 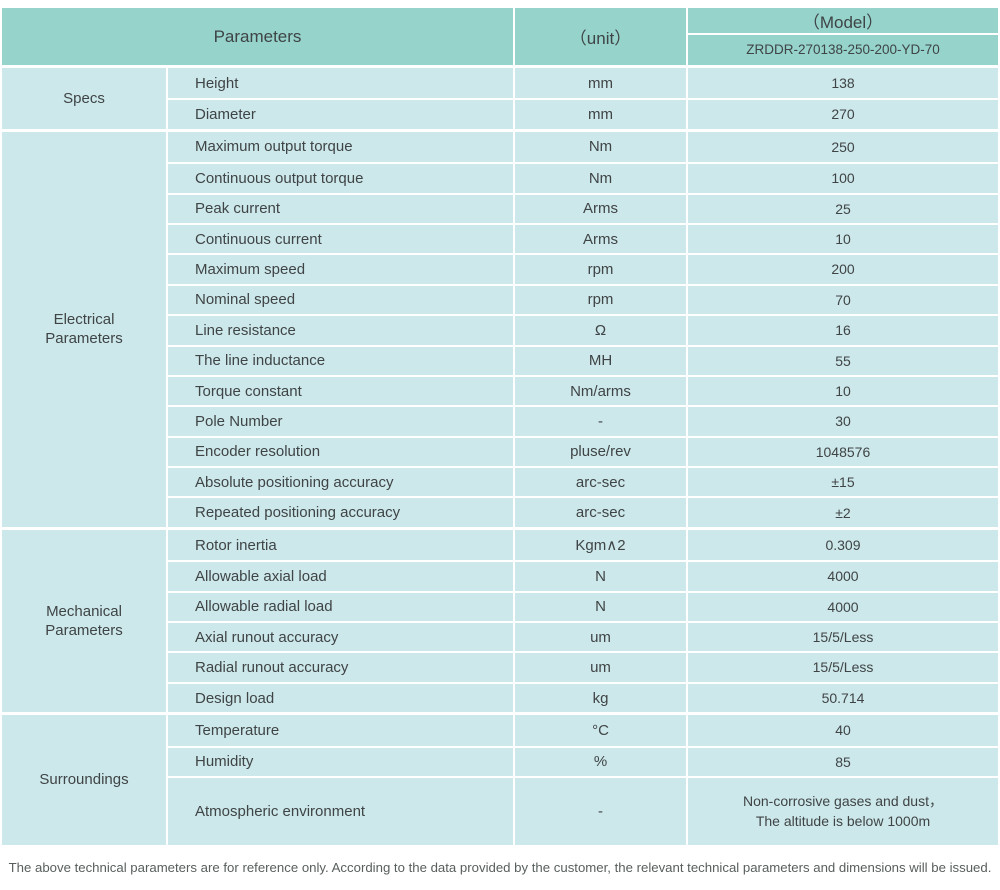 I want to click on param-value: 200, so click(x=843, y=269).